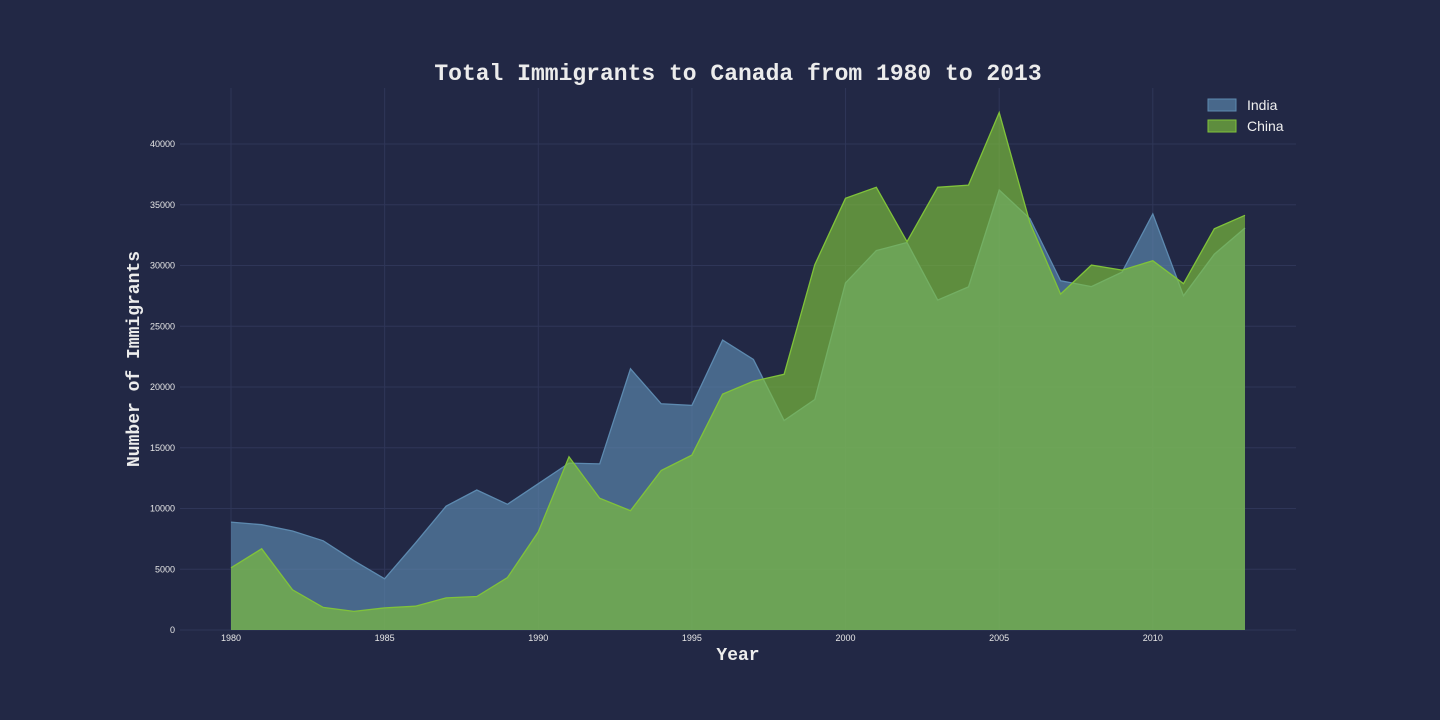 The height and width of the screenshot is (720, 1440). What do you see at coordinates (1153, 638) in the screenshot?
I see `x-tick-label: 2010` at bounding box center [1153, 638].